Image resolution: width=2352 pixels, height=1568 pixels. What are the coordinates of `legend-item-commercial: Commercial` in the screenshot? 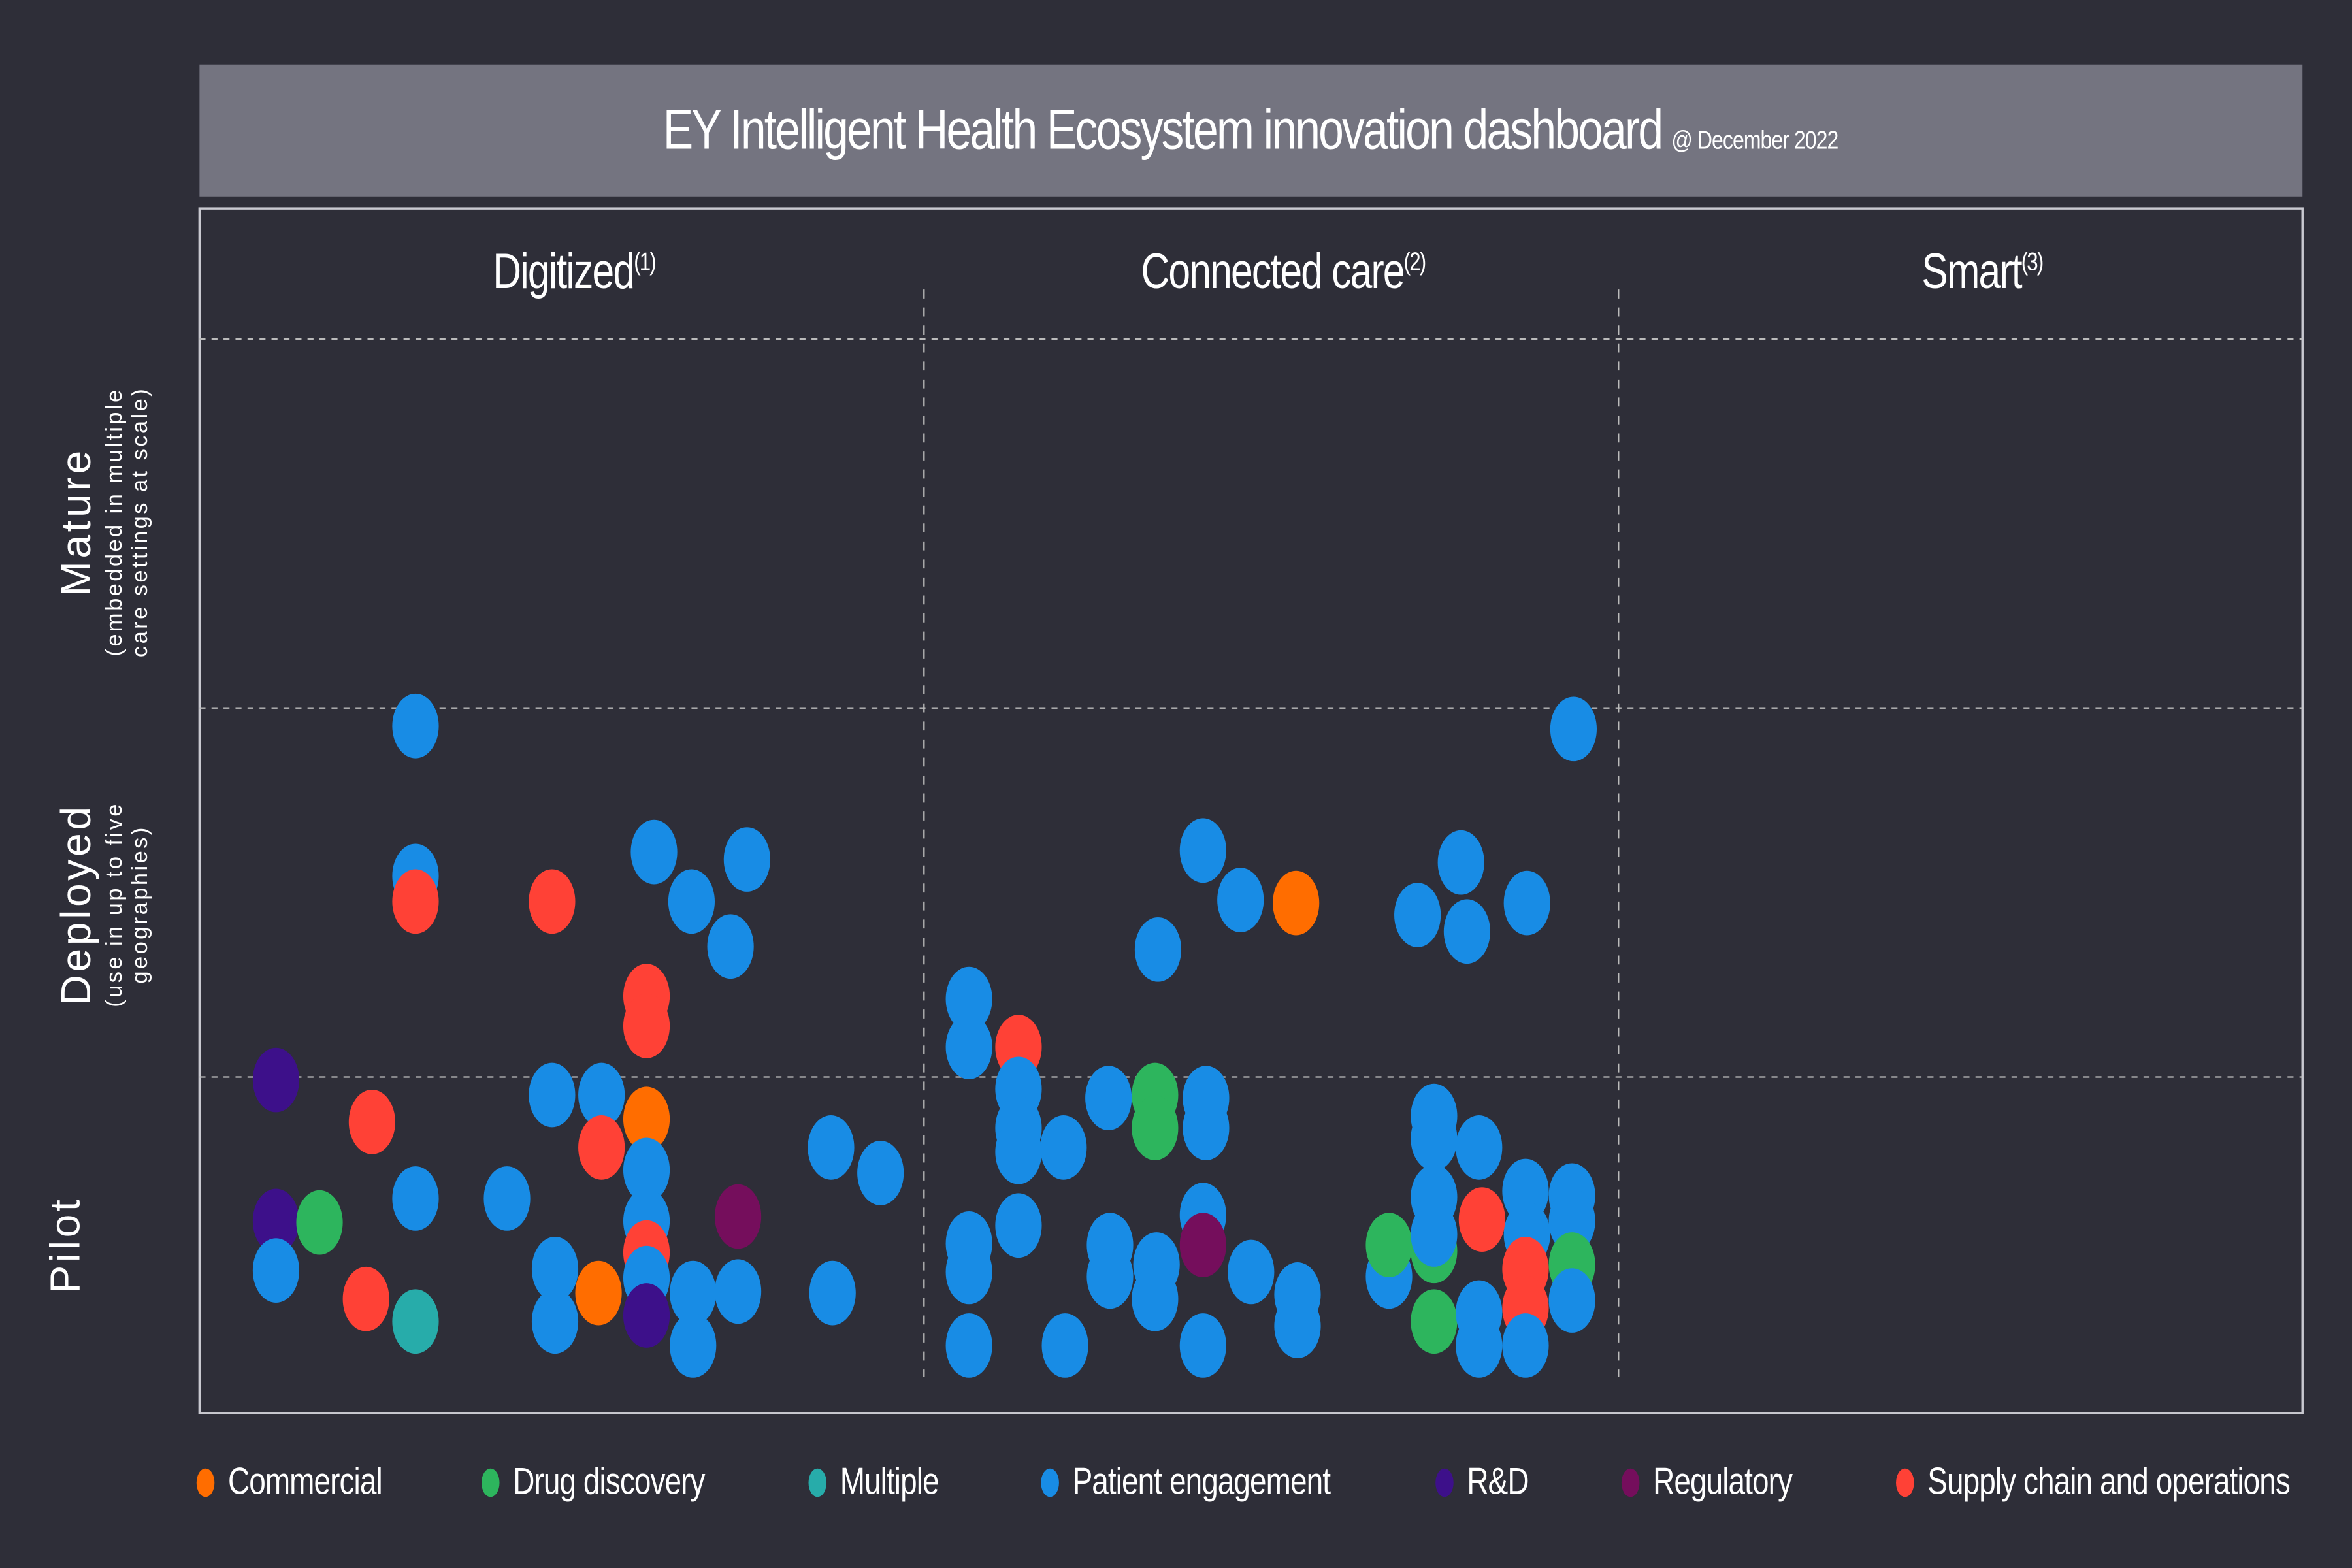 It's located at (308, 1483).